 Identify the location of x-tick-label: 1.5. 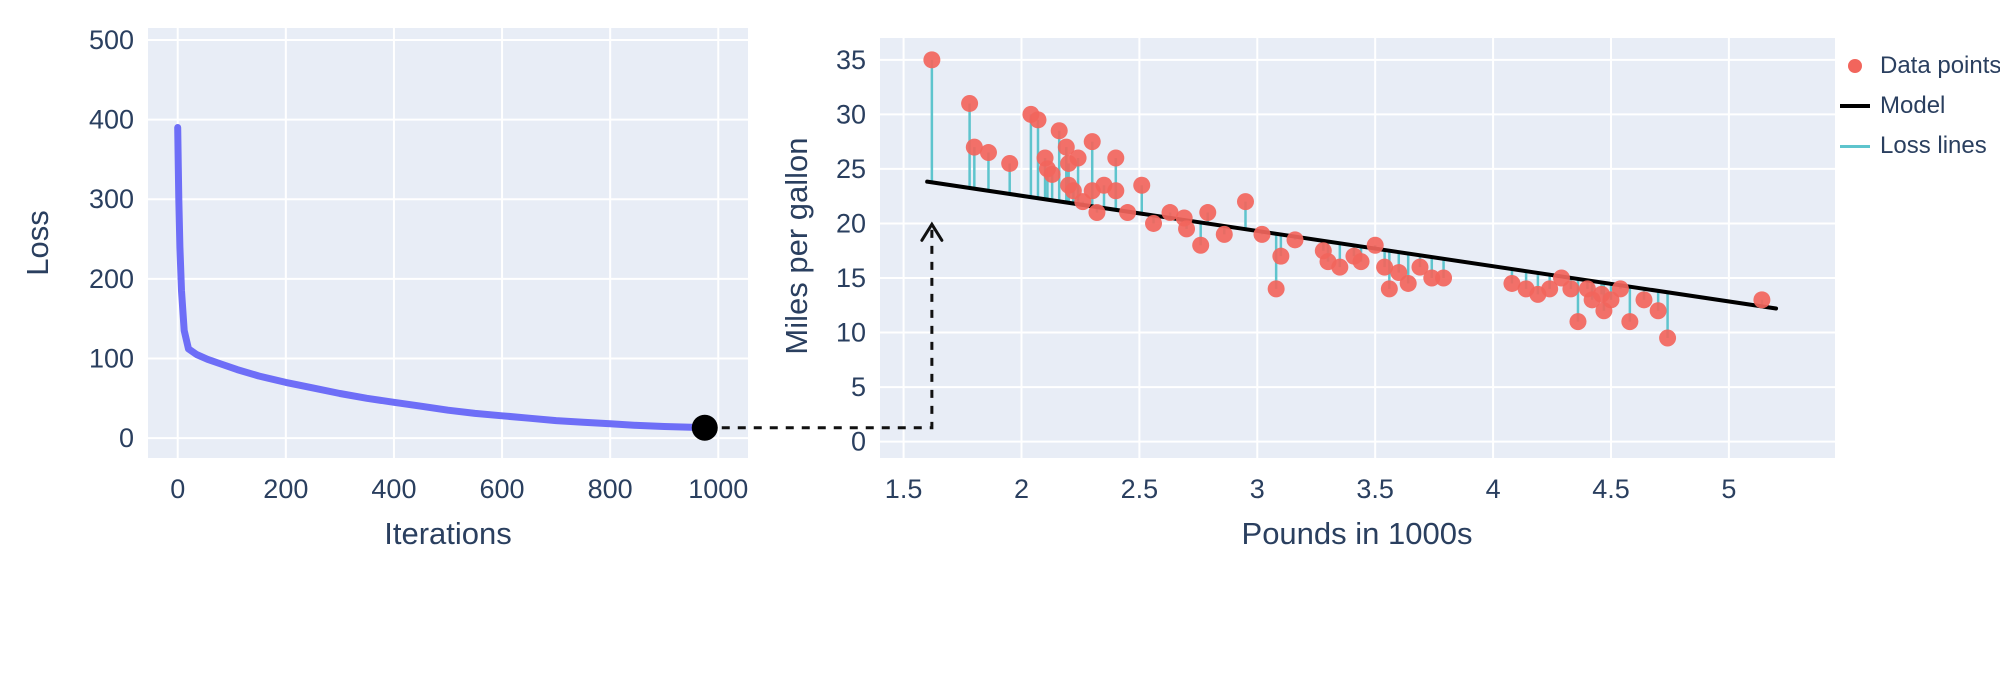
(904, 489).